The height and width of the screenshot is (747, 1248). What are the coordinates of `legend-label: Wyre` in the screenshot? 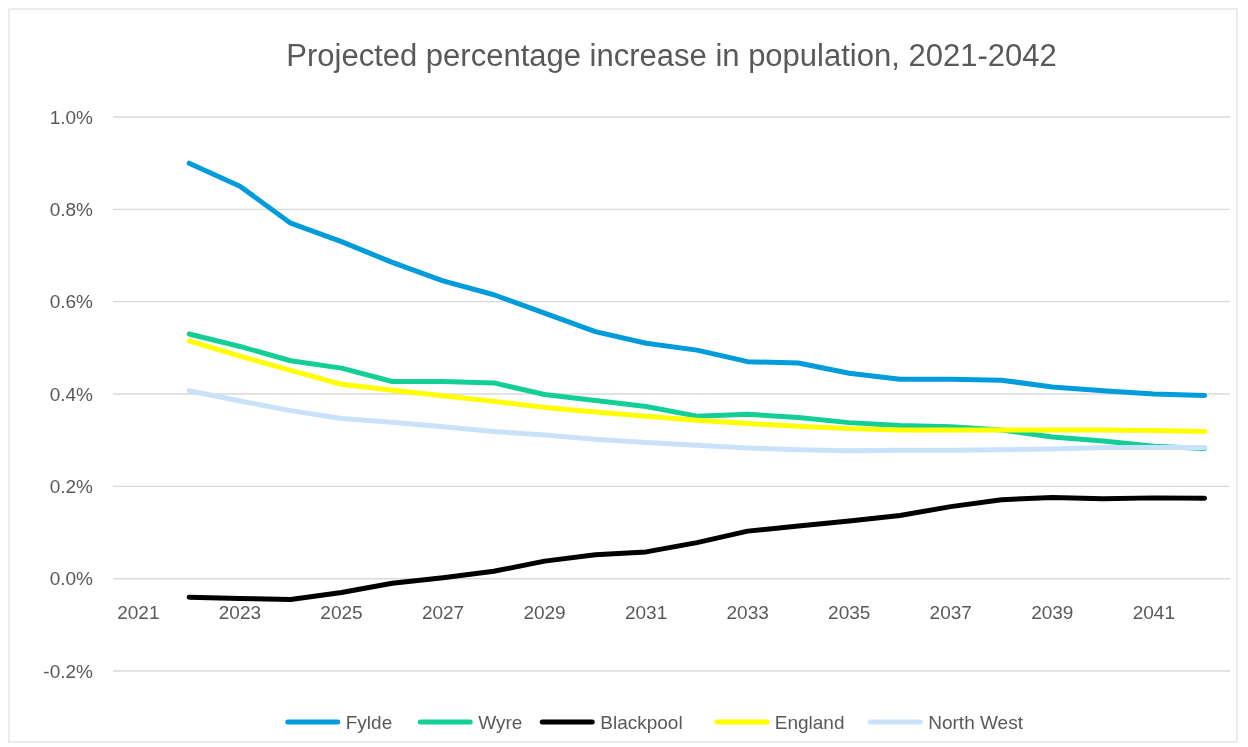 It's located at (500, 722).